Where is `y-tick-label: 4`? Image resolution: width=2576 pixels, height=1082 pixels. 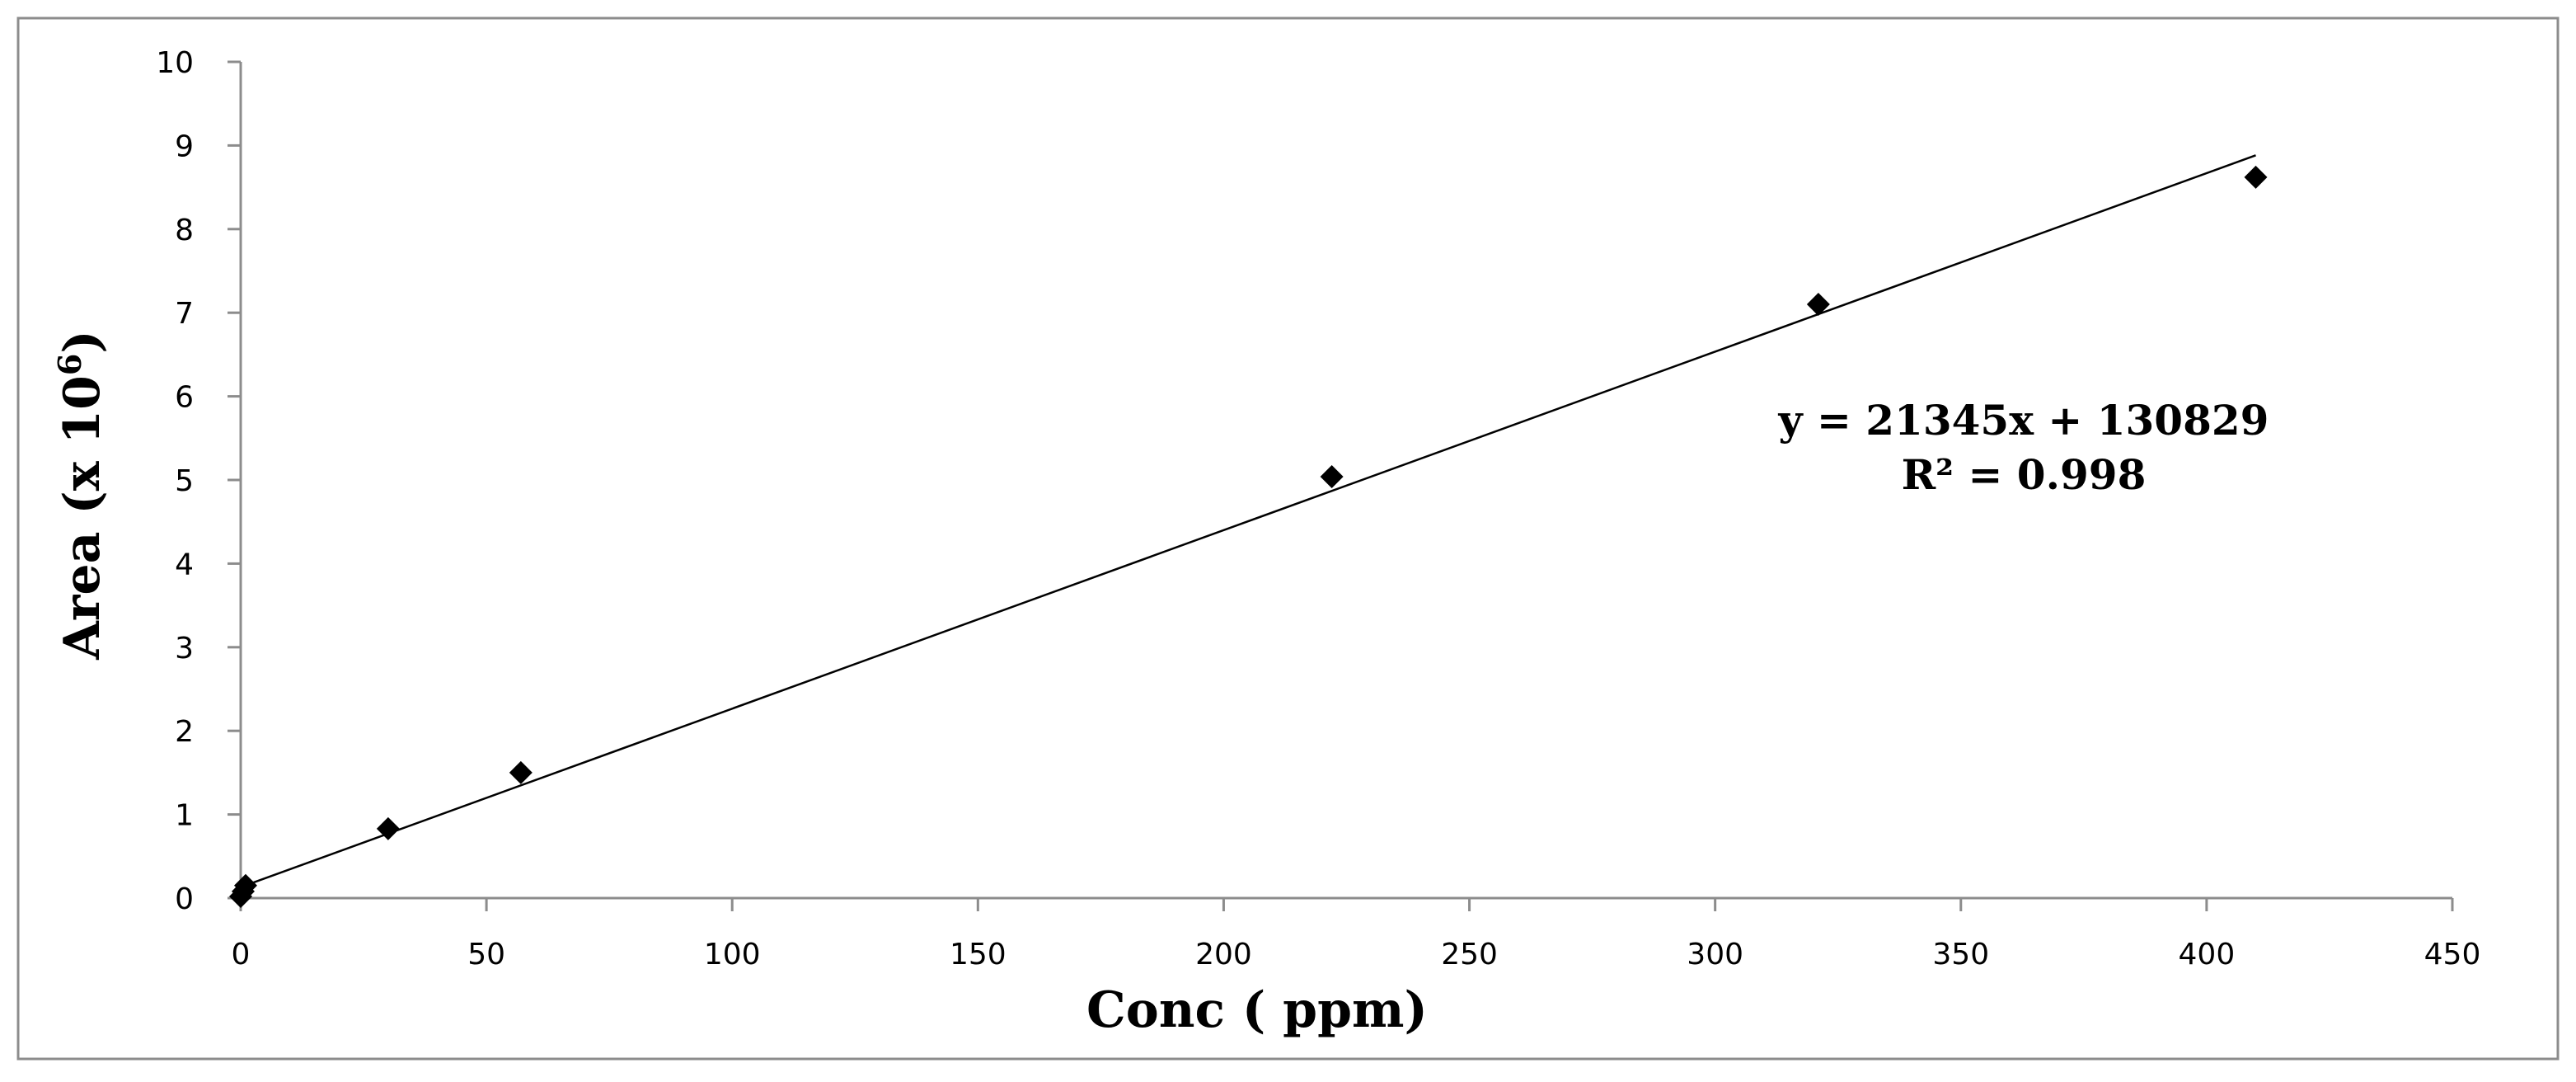 y-tick-label: 4 is located at coordinates (184, 564).